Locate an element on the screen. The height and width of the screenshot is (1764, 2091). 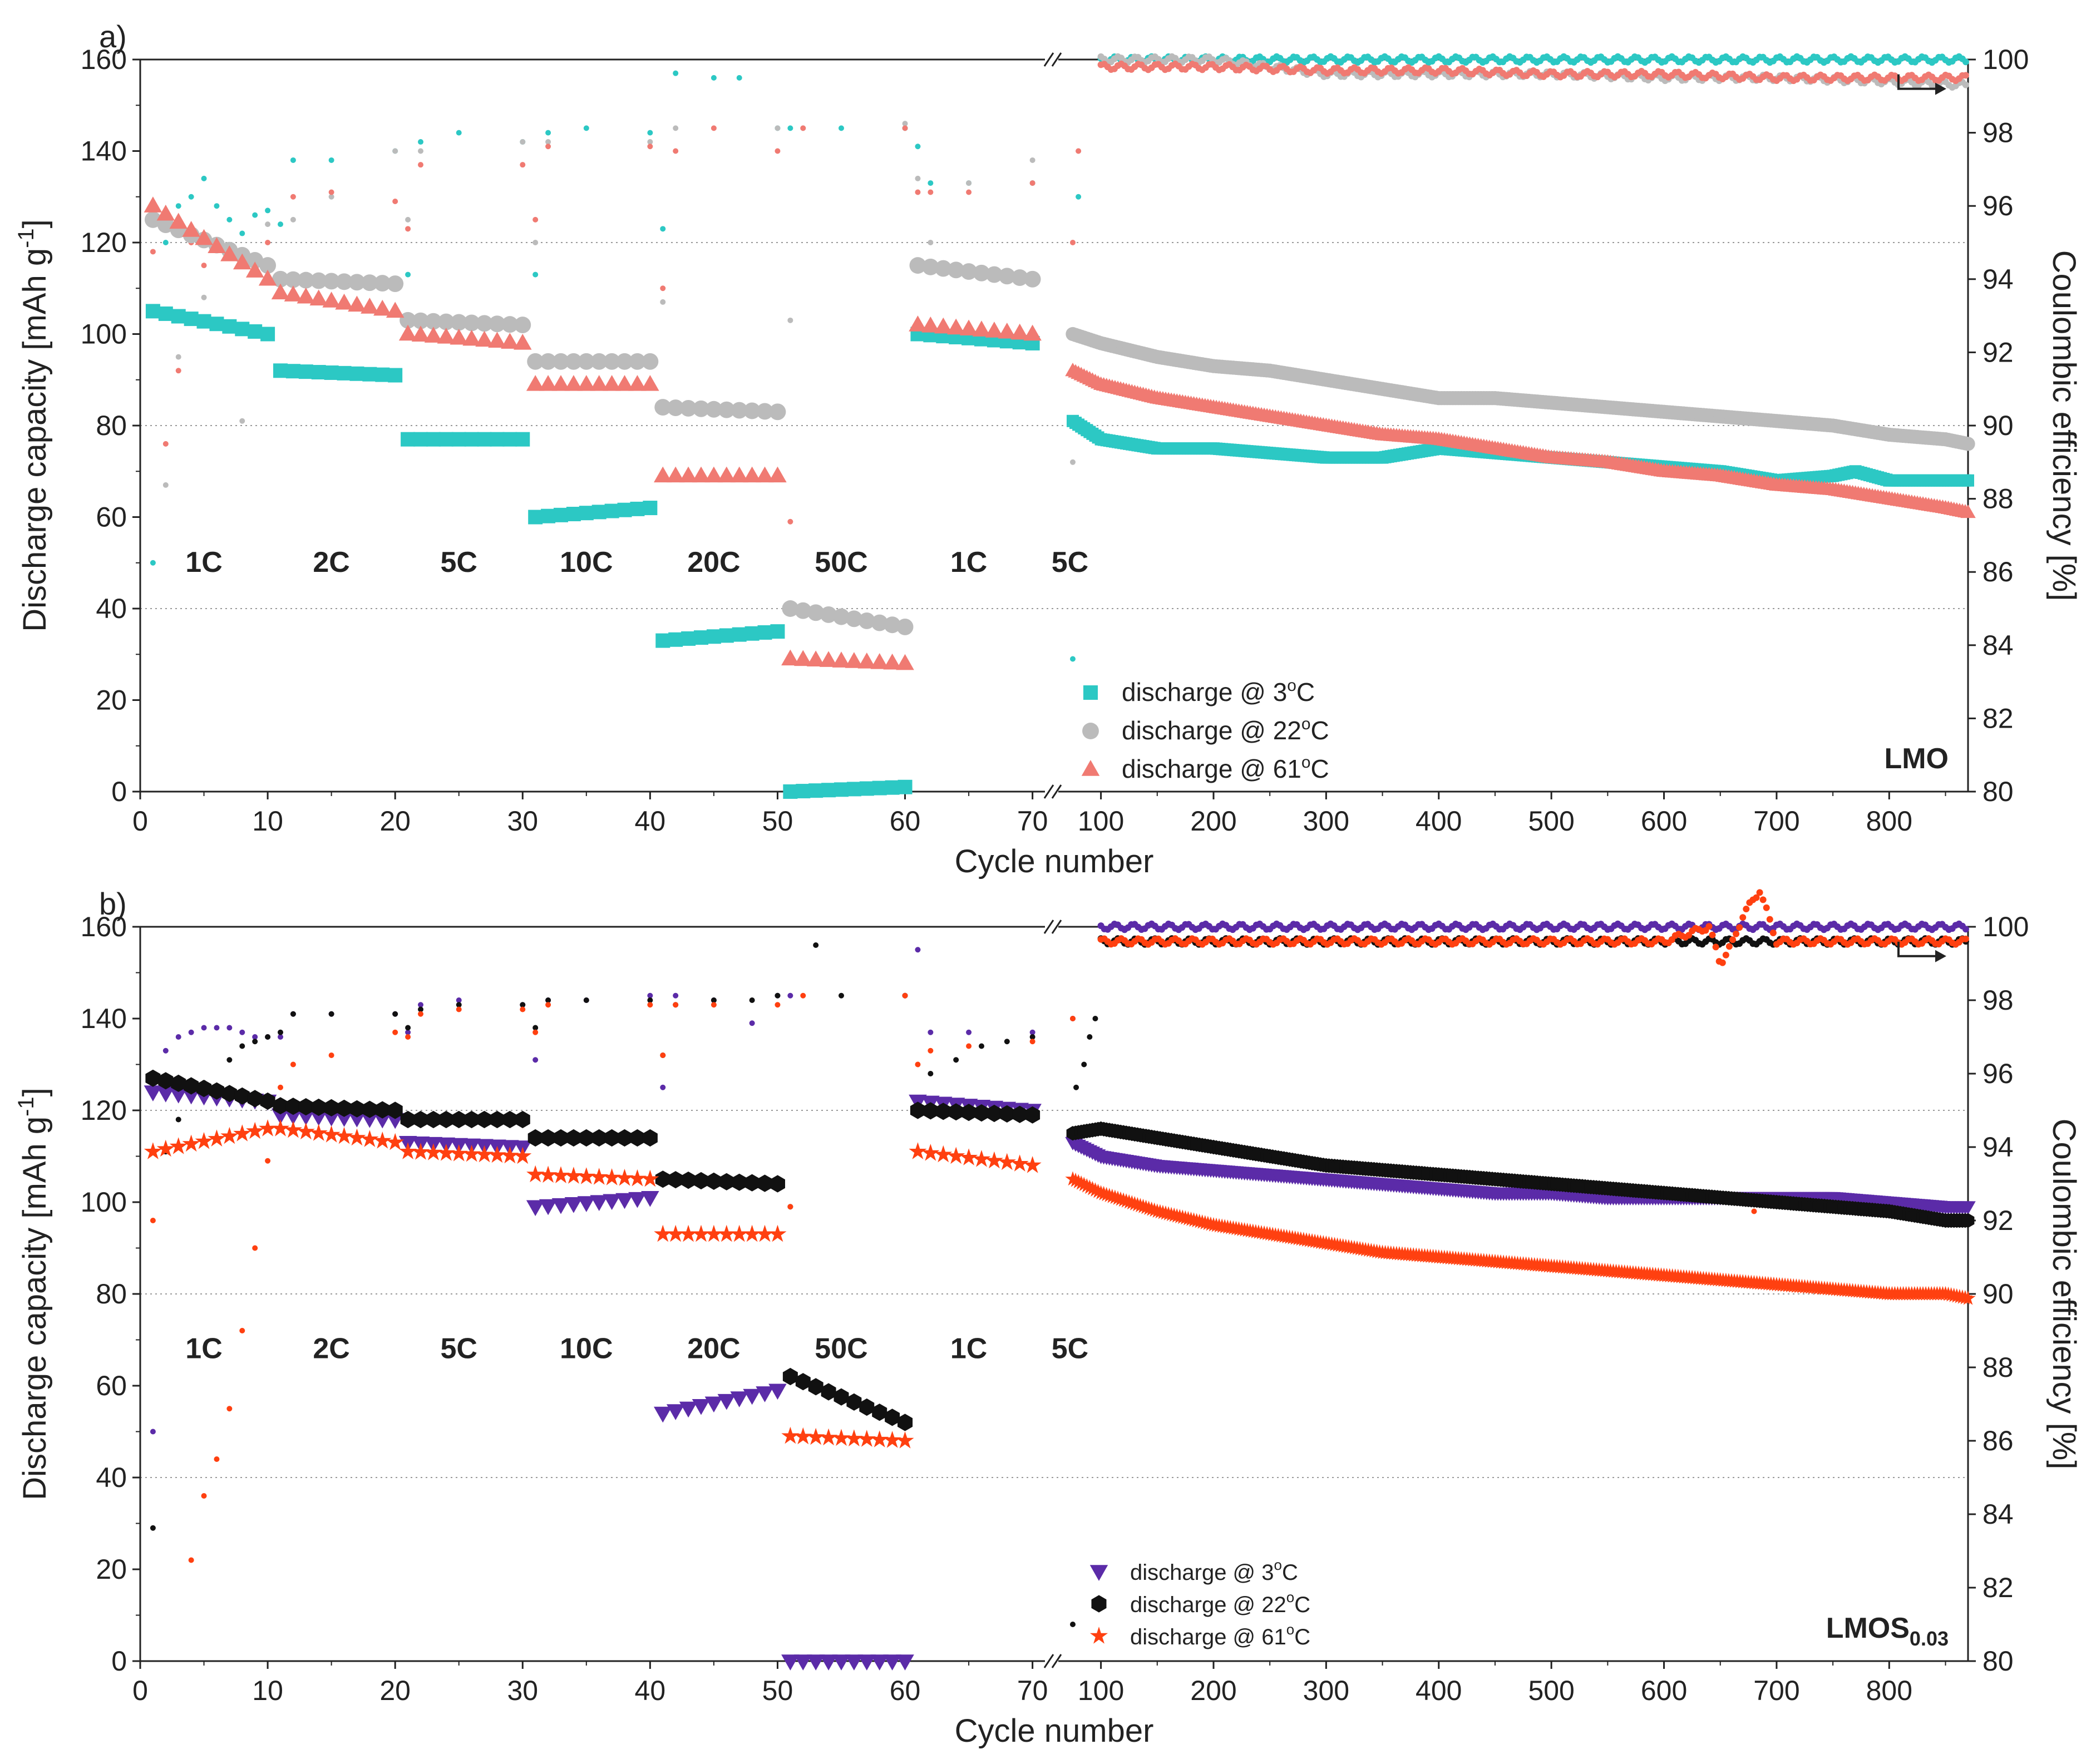
rate-label: 1C is located at coordinates (203, 1349).